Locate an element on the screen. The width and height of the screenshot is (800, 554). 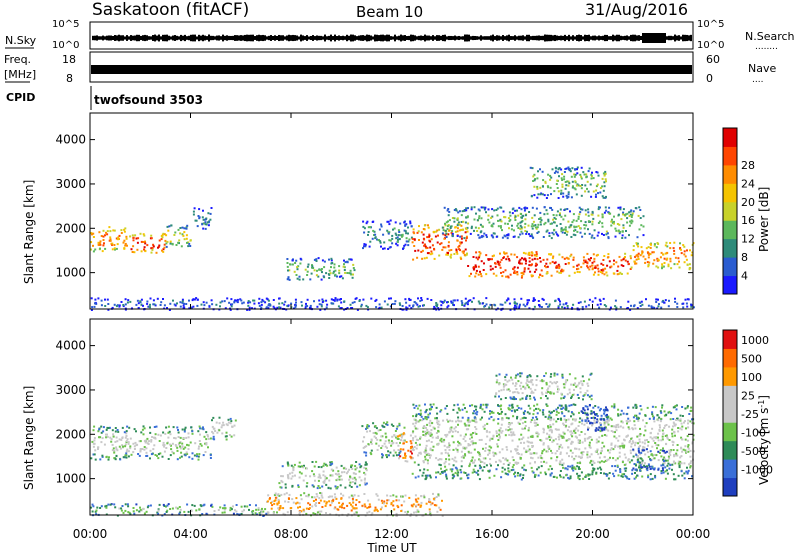
scatter-band is located at coordinates (405, 447).